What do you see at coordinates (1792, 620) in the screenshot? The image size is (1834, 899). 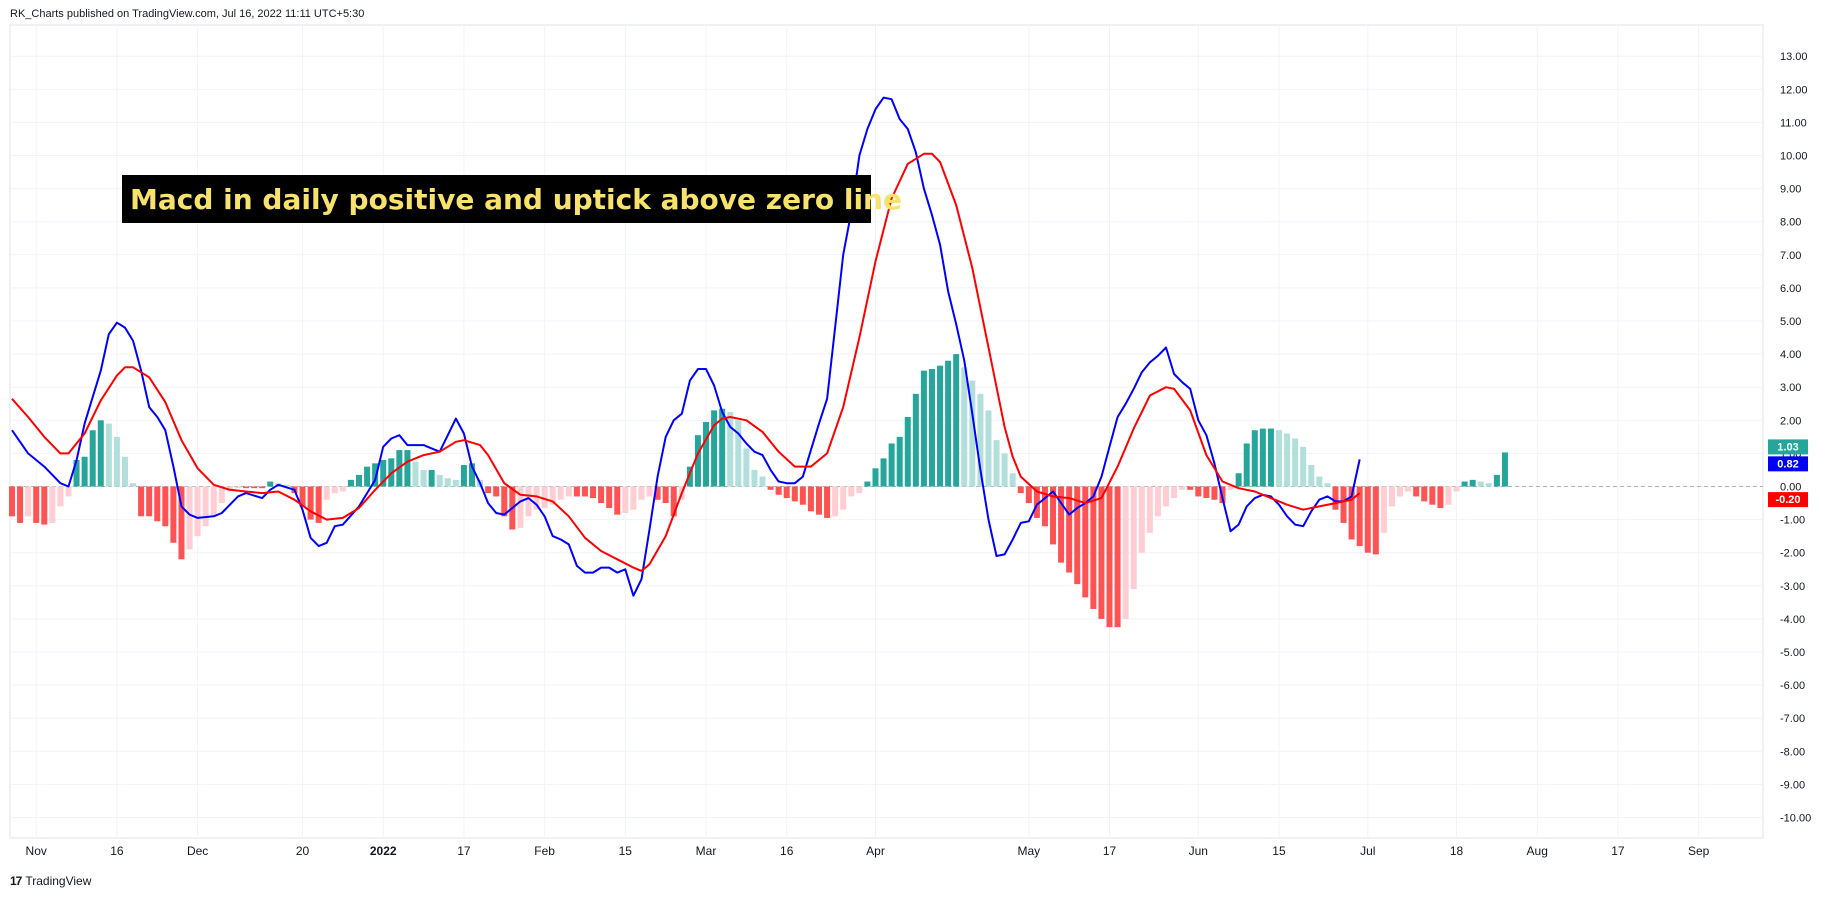 I see `y-tick-label: -4.00` at bounding box center [1792, 620].